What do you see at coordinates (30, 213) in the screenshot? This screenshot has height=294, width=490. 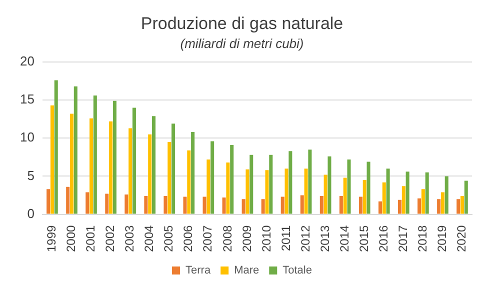 I see `y-tick-label: 0` at bounding box center [30, 213].